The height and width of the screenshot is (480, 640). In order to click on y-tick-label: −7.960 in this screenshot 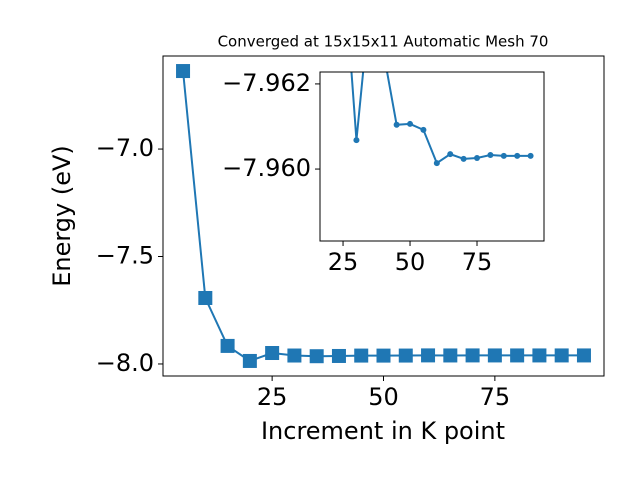, I will do `click(266, 168)`.